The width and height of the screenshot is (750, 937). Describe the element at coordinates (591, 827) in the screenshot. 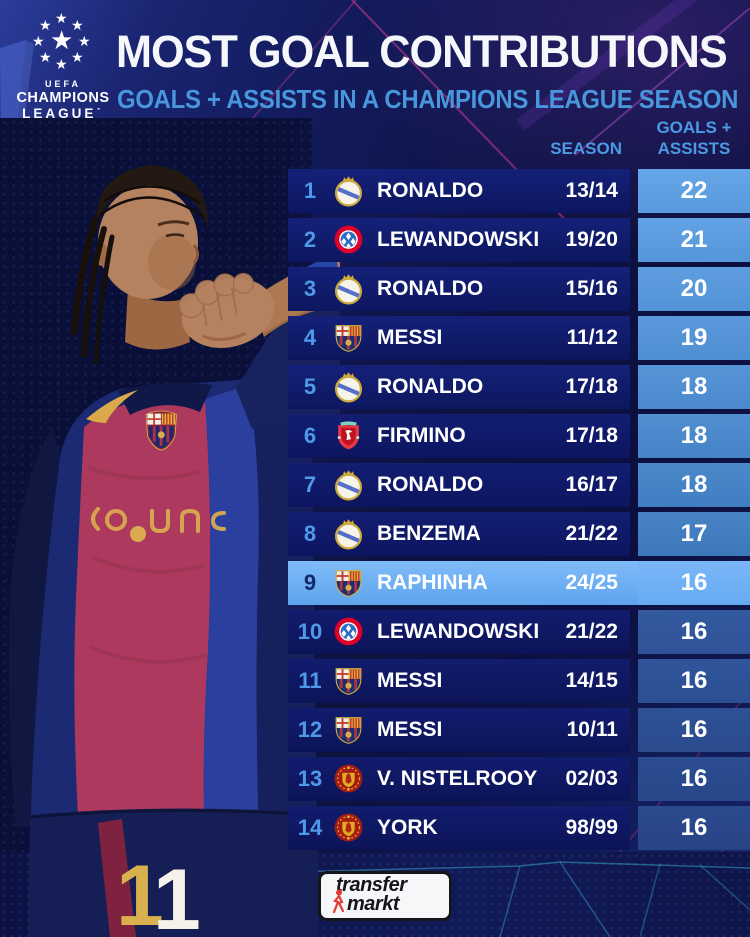

I see `season-cell: 98/99` at that location.